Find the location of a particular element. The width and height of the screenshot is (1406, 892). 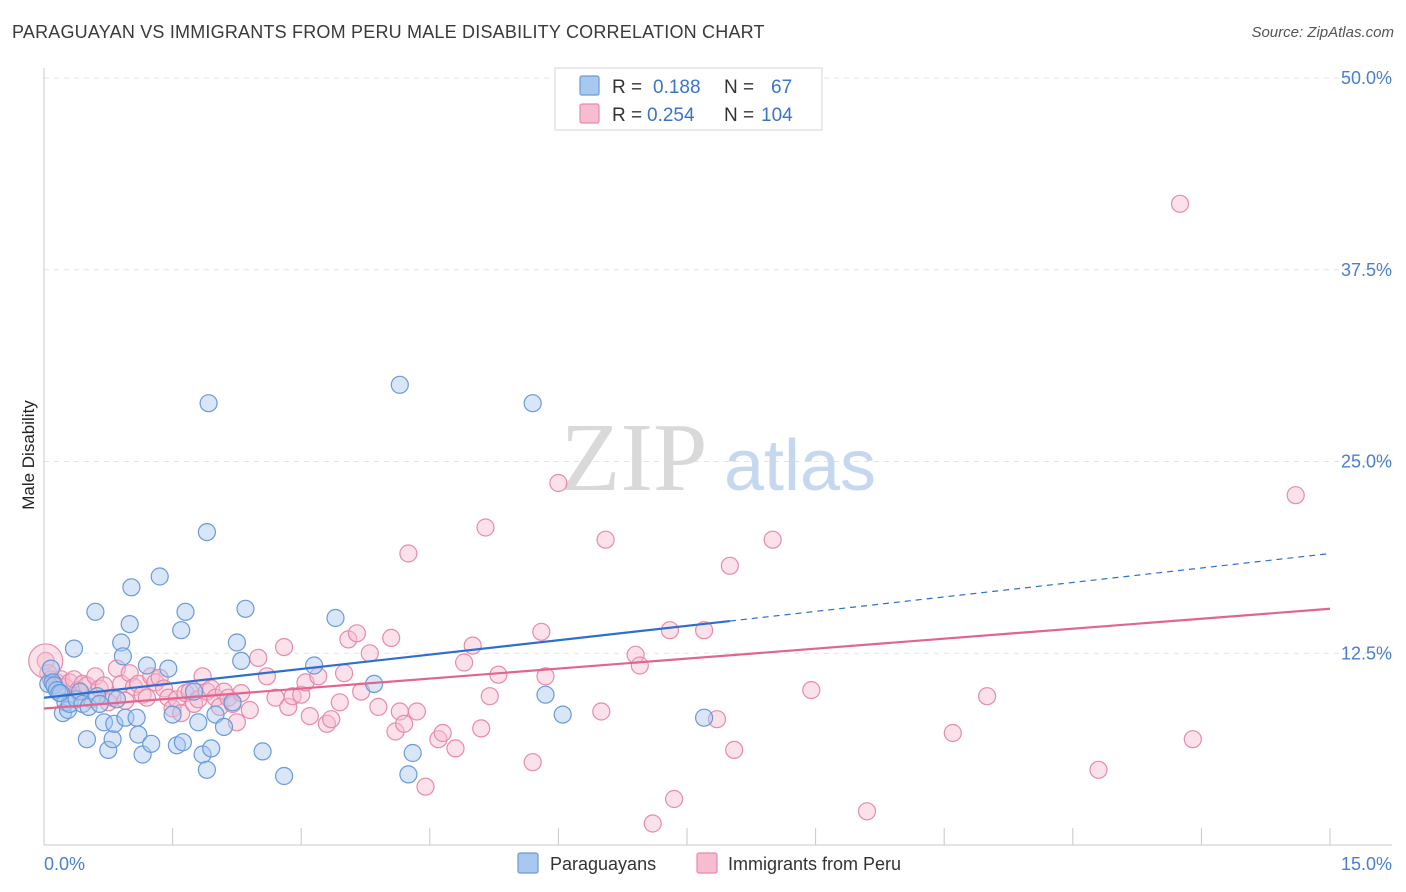

legend-swatch-peru is located at coordinates (589, 113).